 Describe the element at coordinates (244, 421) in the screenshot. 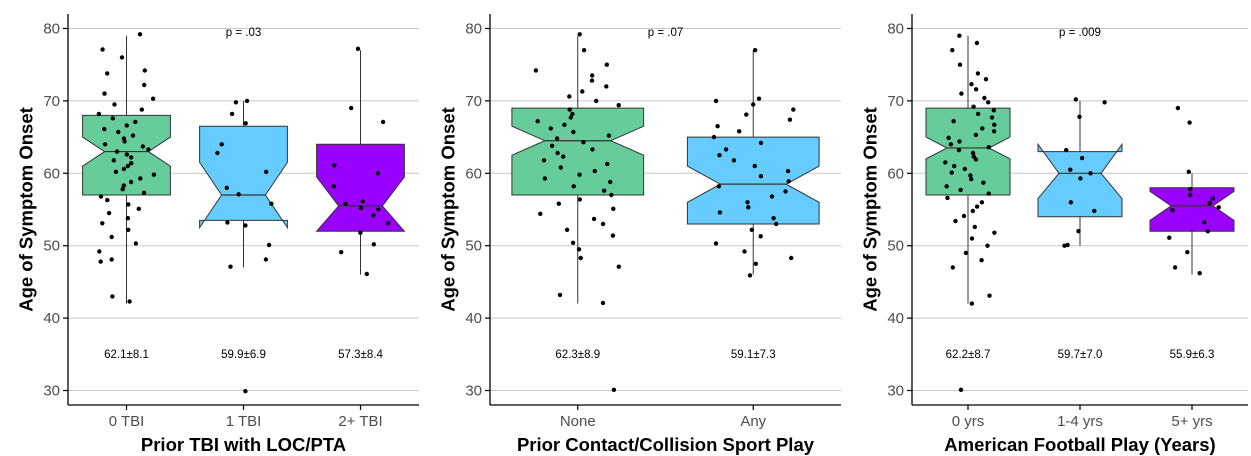

I see `x-tick-label: 1 TBI` at that location.